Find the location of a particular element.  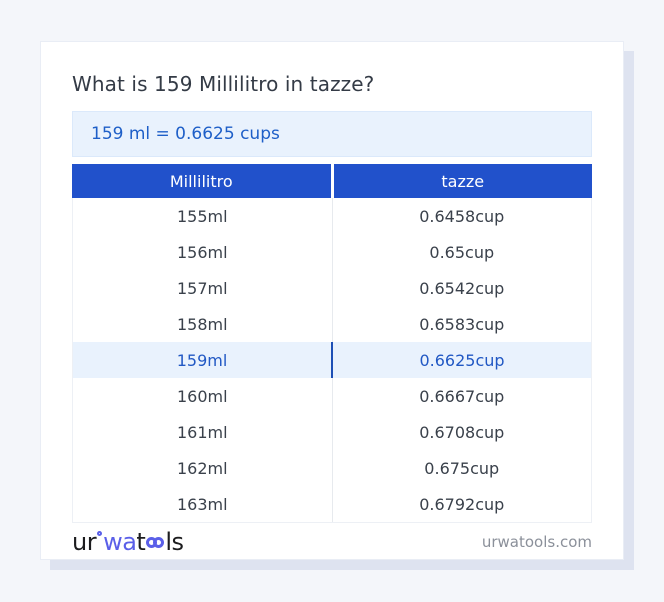

degree-circle-icon is located at coordinates (100, 533).